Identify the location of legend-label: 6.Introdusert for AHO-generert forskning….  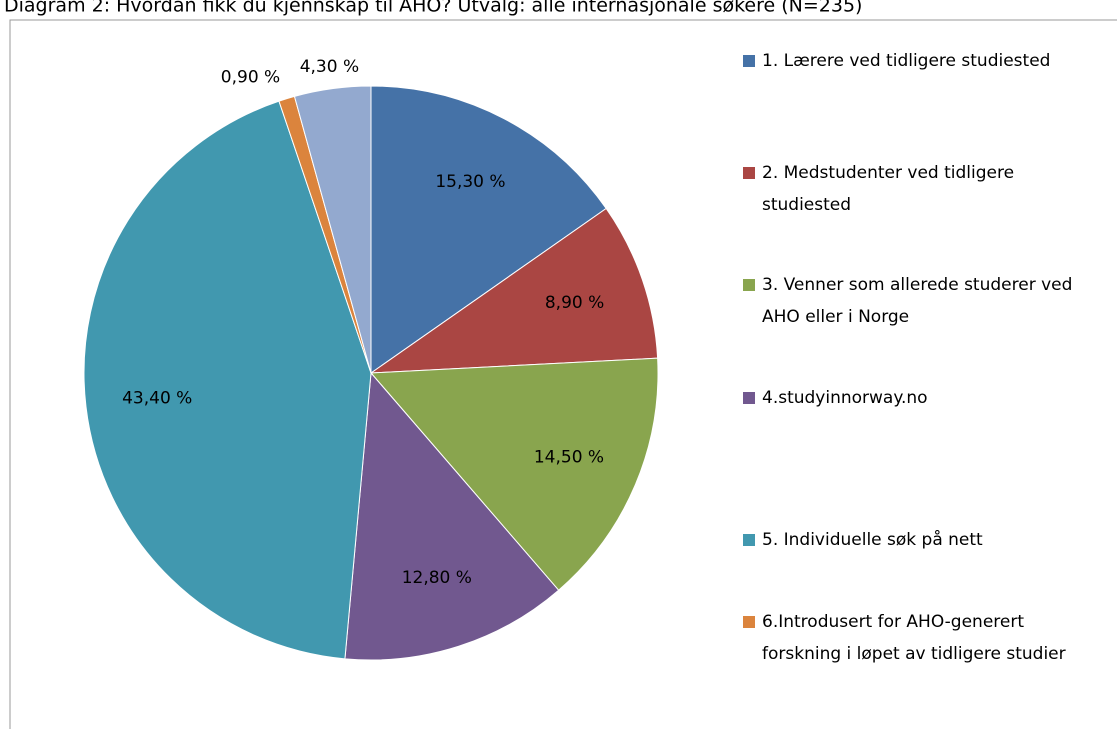
(914, 638).